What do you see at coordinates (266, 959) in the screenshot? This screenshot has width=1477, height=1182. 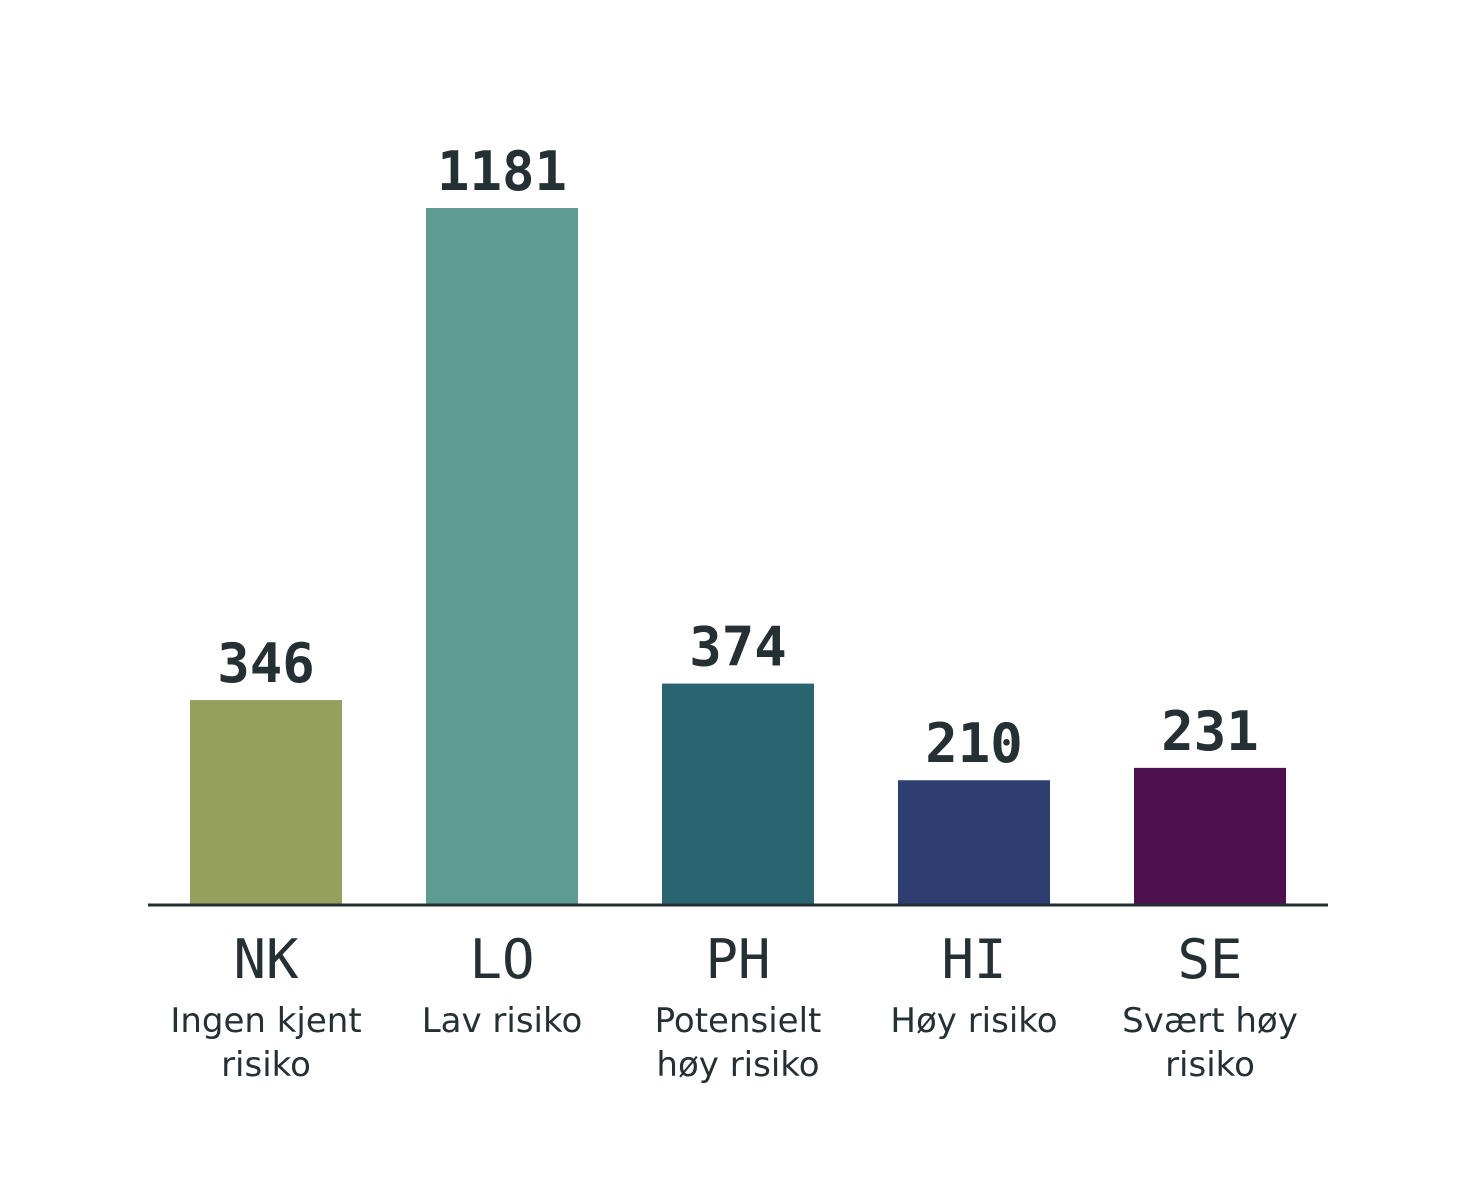 I see `category-code: NK` at bounding box center [266, 959].